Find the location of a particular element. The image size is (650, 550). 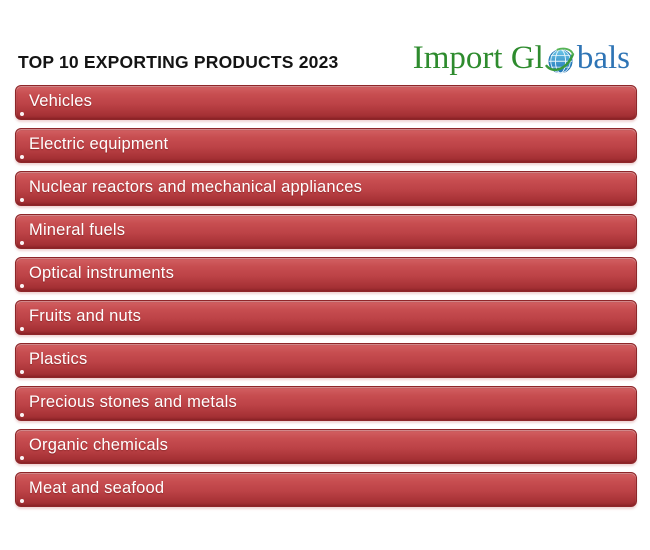

product-label: Plastics is located at coordinates (58, 358).